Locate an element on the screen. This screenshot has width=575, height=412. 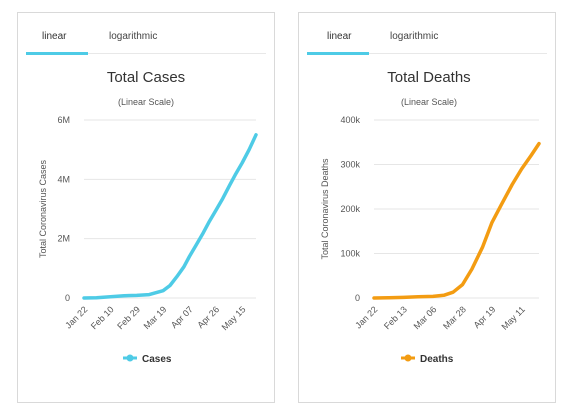
x-tick-label: Mar 06 is located at coordinates (425, 317).